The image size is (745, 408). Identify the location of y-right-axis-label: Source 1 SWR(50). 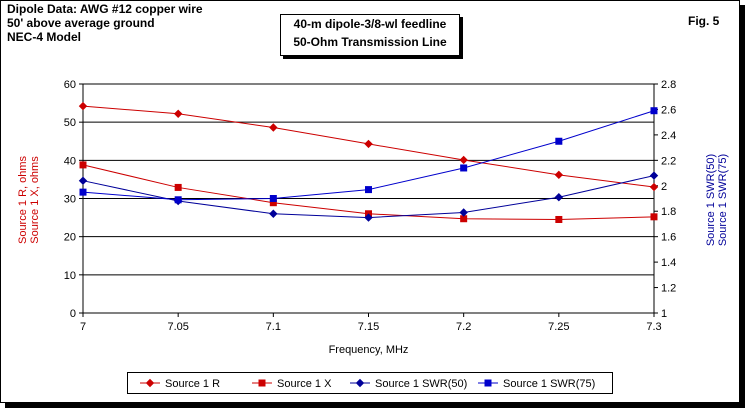
(711, 200).